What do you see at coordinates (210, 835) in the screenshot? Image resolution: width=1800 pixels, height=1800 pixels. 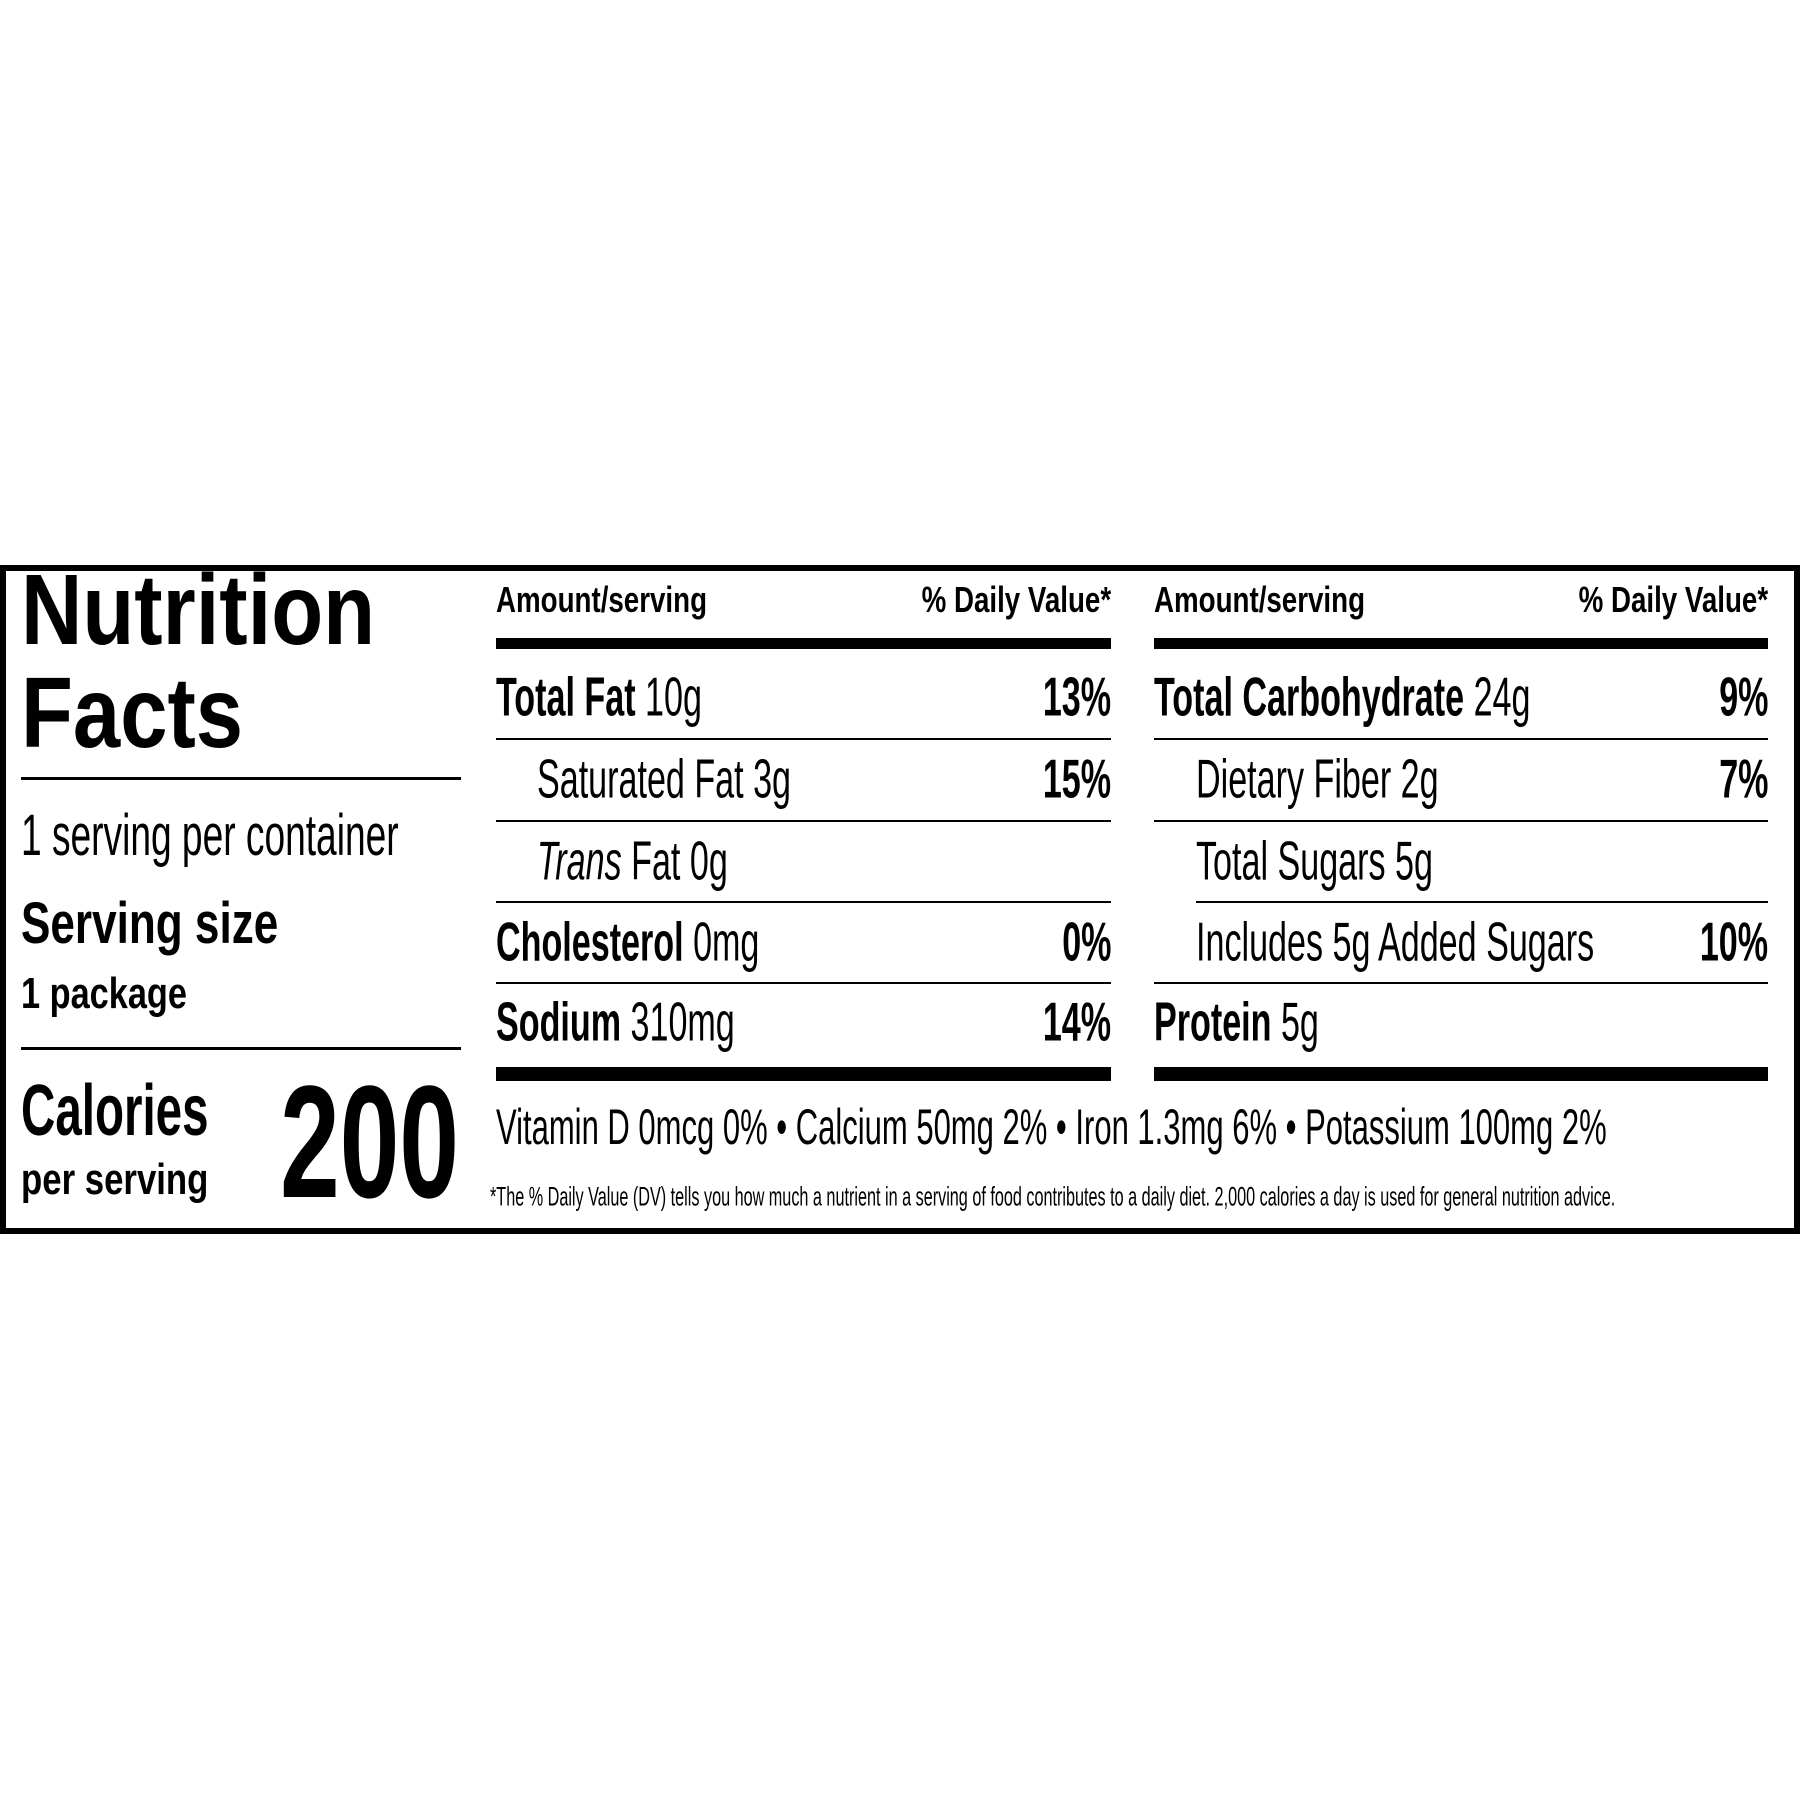 I see `servings: 1 serving per container` at bounding box center [210, 835].